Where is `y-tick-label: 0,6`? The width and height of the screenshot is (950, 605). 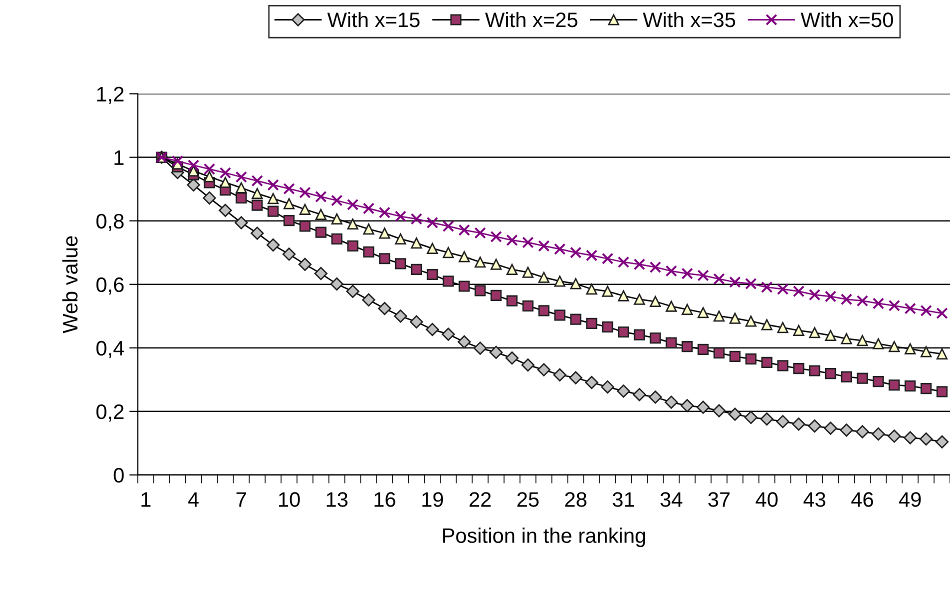
y-tick-label: 0,6 is located at coordinates (110, 286).